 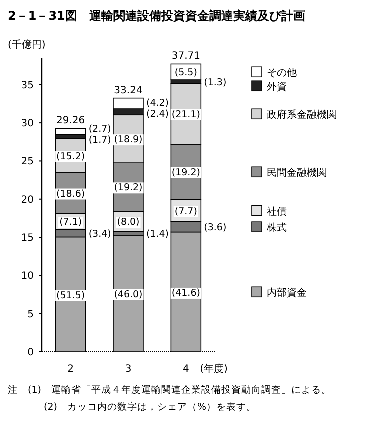 I want to click on total-label: 33.24, so click(x=128, y=90).